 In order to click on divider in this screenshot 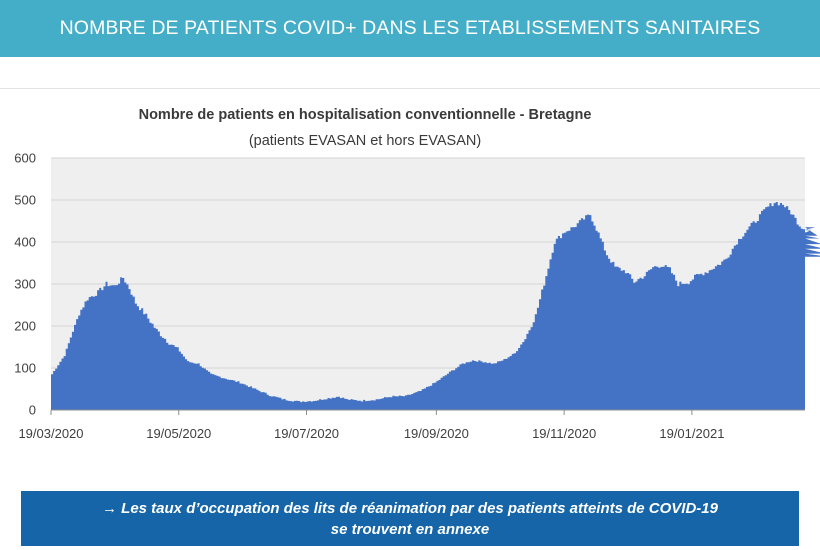, I will do `click(410, 88)`.